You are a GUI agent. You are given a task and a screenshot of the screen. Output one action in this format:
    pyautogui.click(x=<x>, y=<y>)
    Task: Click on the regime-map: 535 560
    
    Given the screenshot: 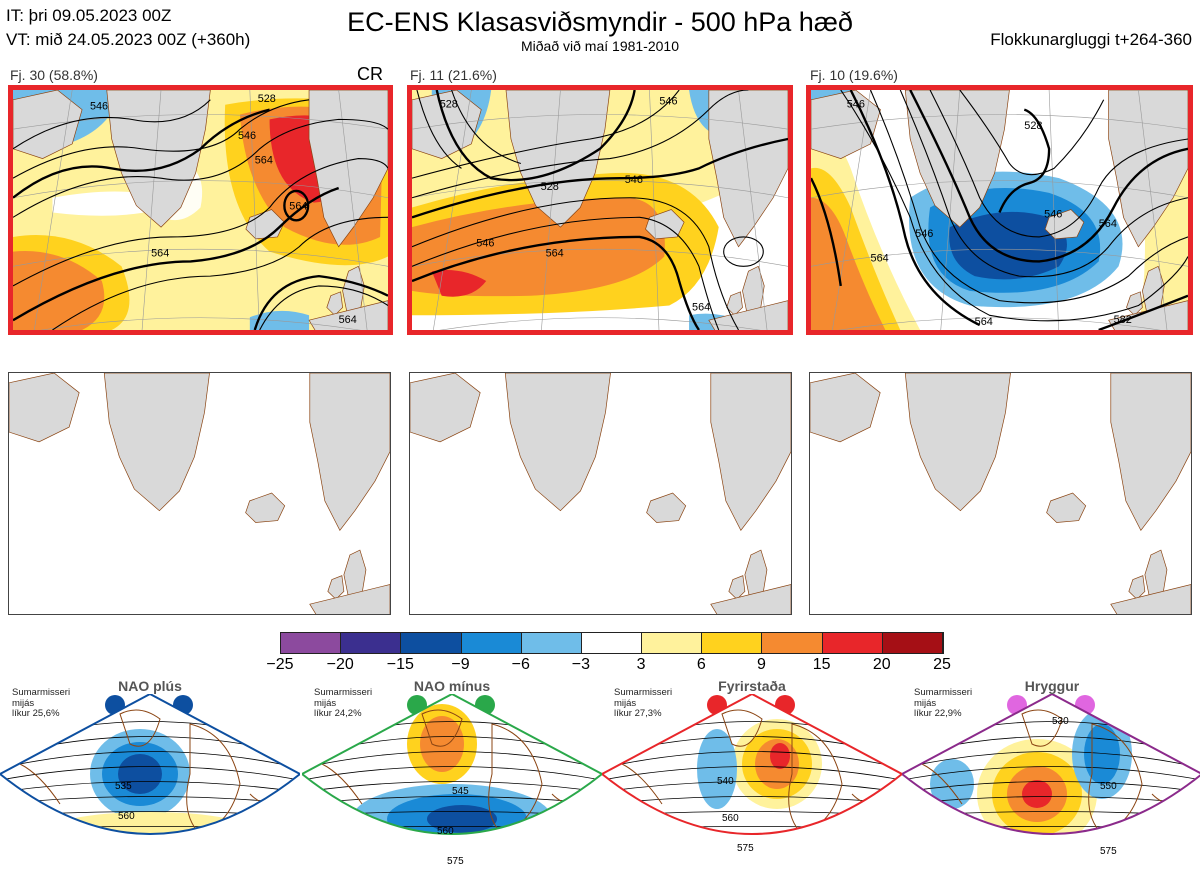 What is the action you would take?
    pyautogui.click(x=150, y=775)
    